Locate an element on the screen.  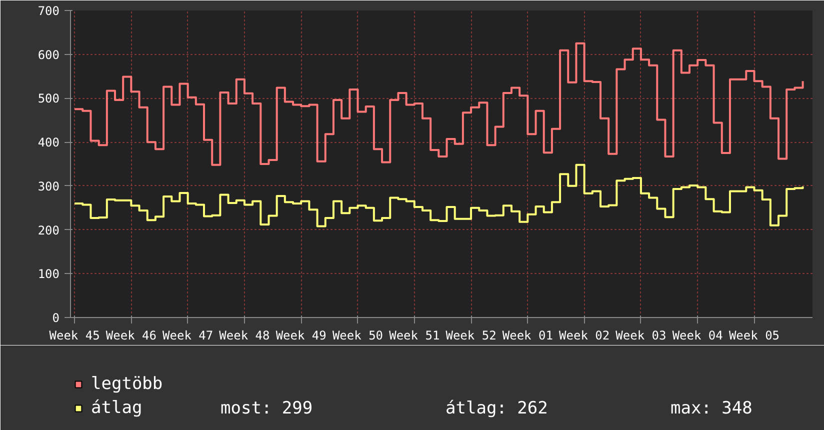
x-tick-label: Week 46 is located at coordinates (131, 335).